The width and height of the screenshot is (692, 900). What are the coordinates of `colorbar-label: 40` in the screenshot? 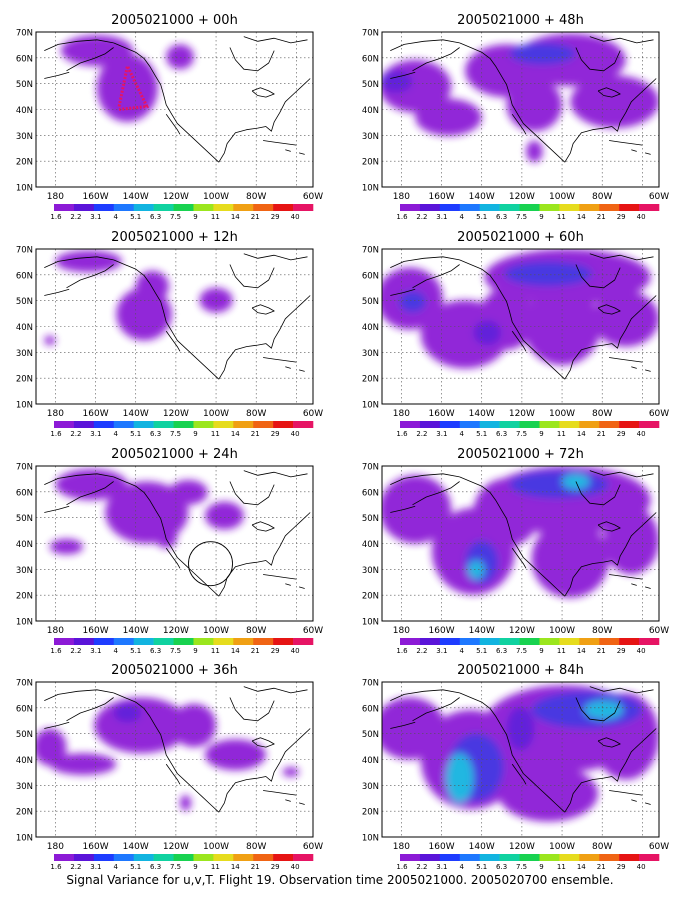 It's located at (641, 651).